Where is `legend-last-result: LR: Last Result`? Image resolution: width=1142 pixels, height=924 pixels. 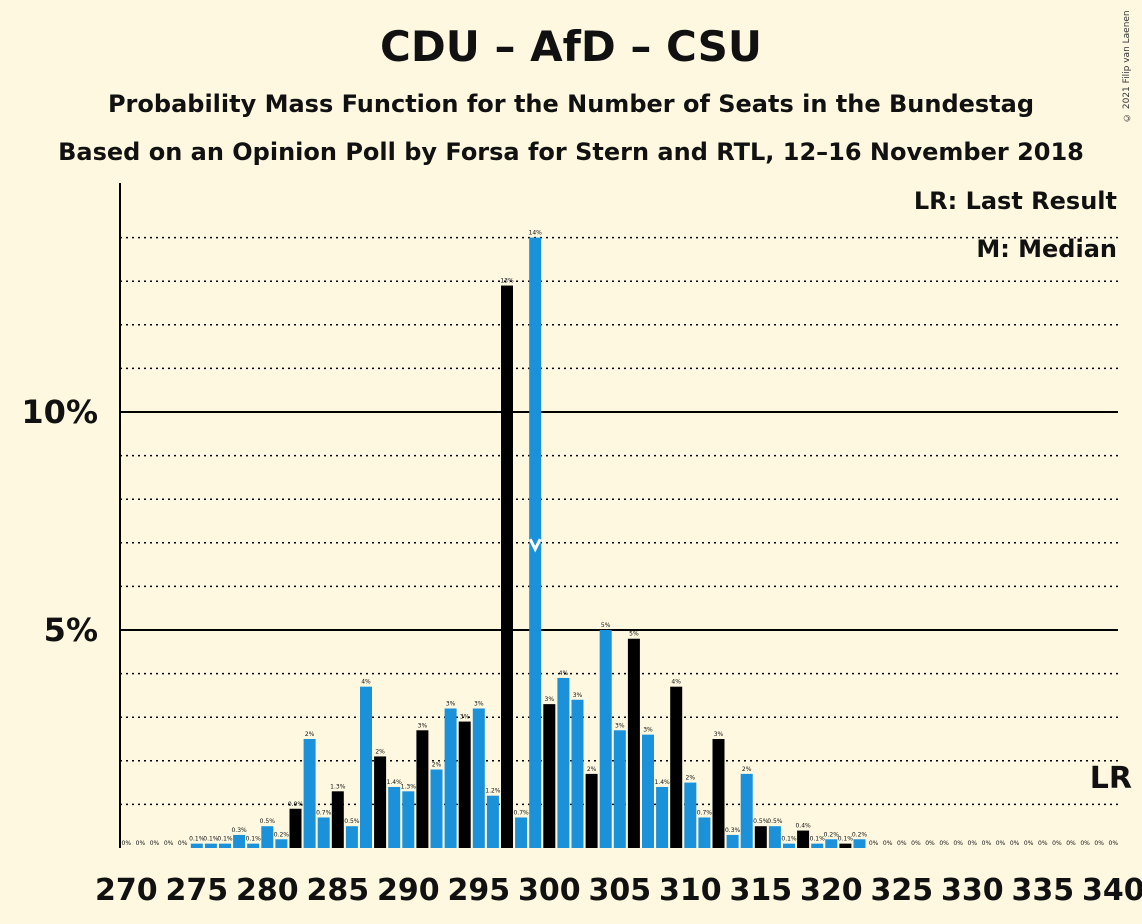 legend-last-result: LR: Last Result is located at coordinates (1015, 201).